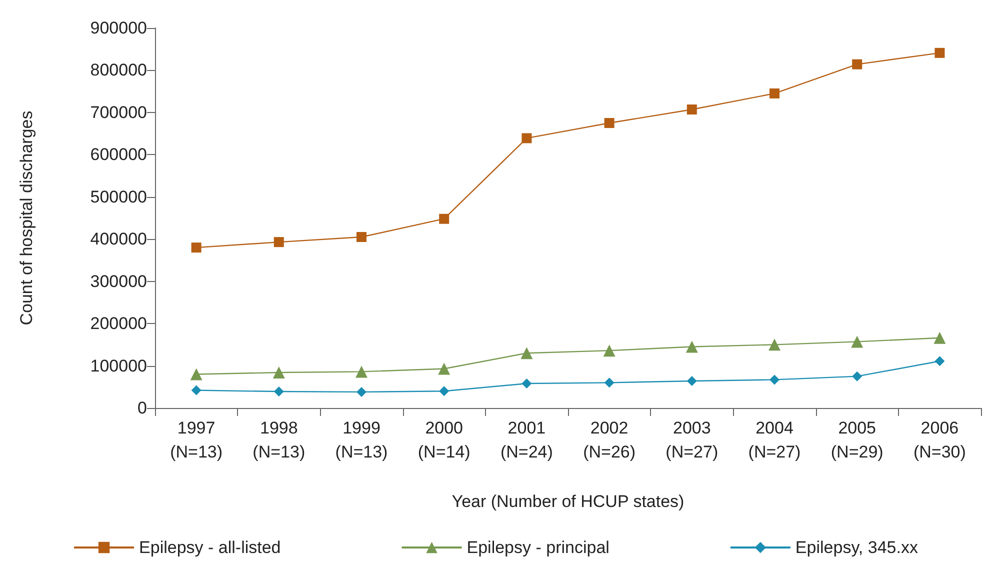  Describe the element at coordinates (609, 440) in the screenshot. I see `x-tick-label: 2002 (N=26)` at that location.